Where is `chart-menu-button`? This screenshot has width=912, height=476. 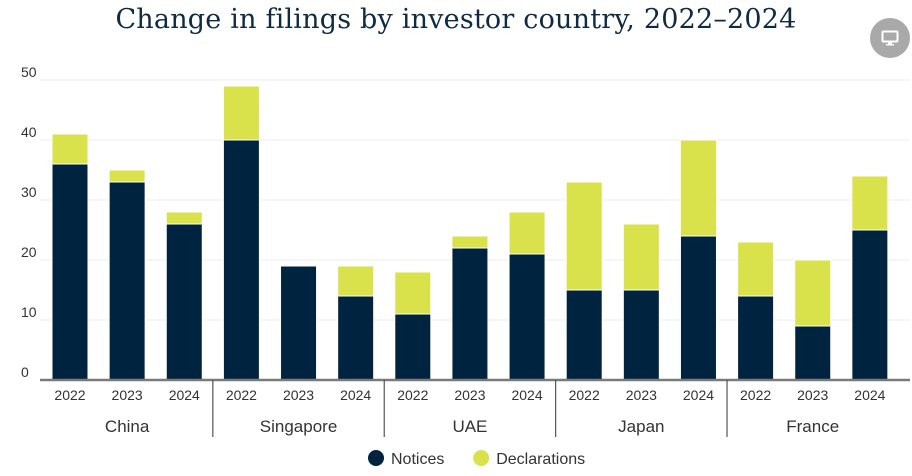
chart-menu-button is located at coordinates (890, 38).